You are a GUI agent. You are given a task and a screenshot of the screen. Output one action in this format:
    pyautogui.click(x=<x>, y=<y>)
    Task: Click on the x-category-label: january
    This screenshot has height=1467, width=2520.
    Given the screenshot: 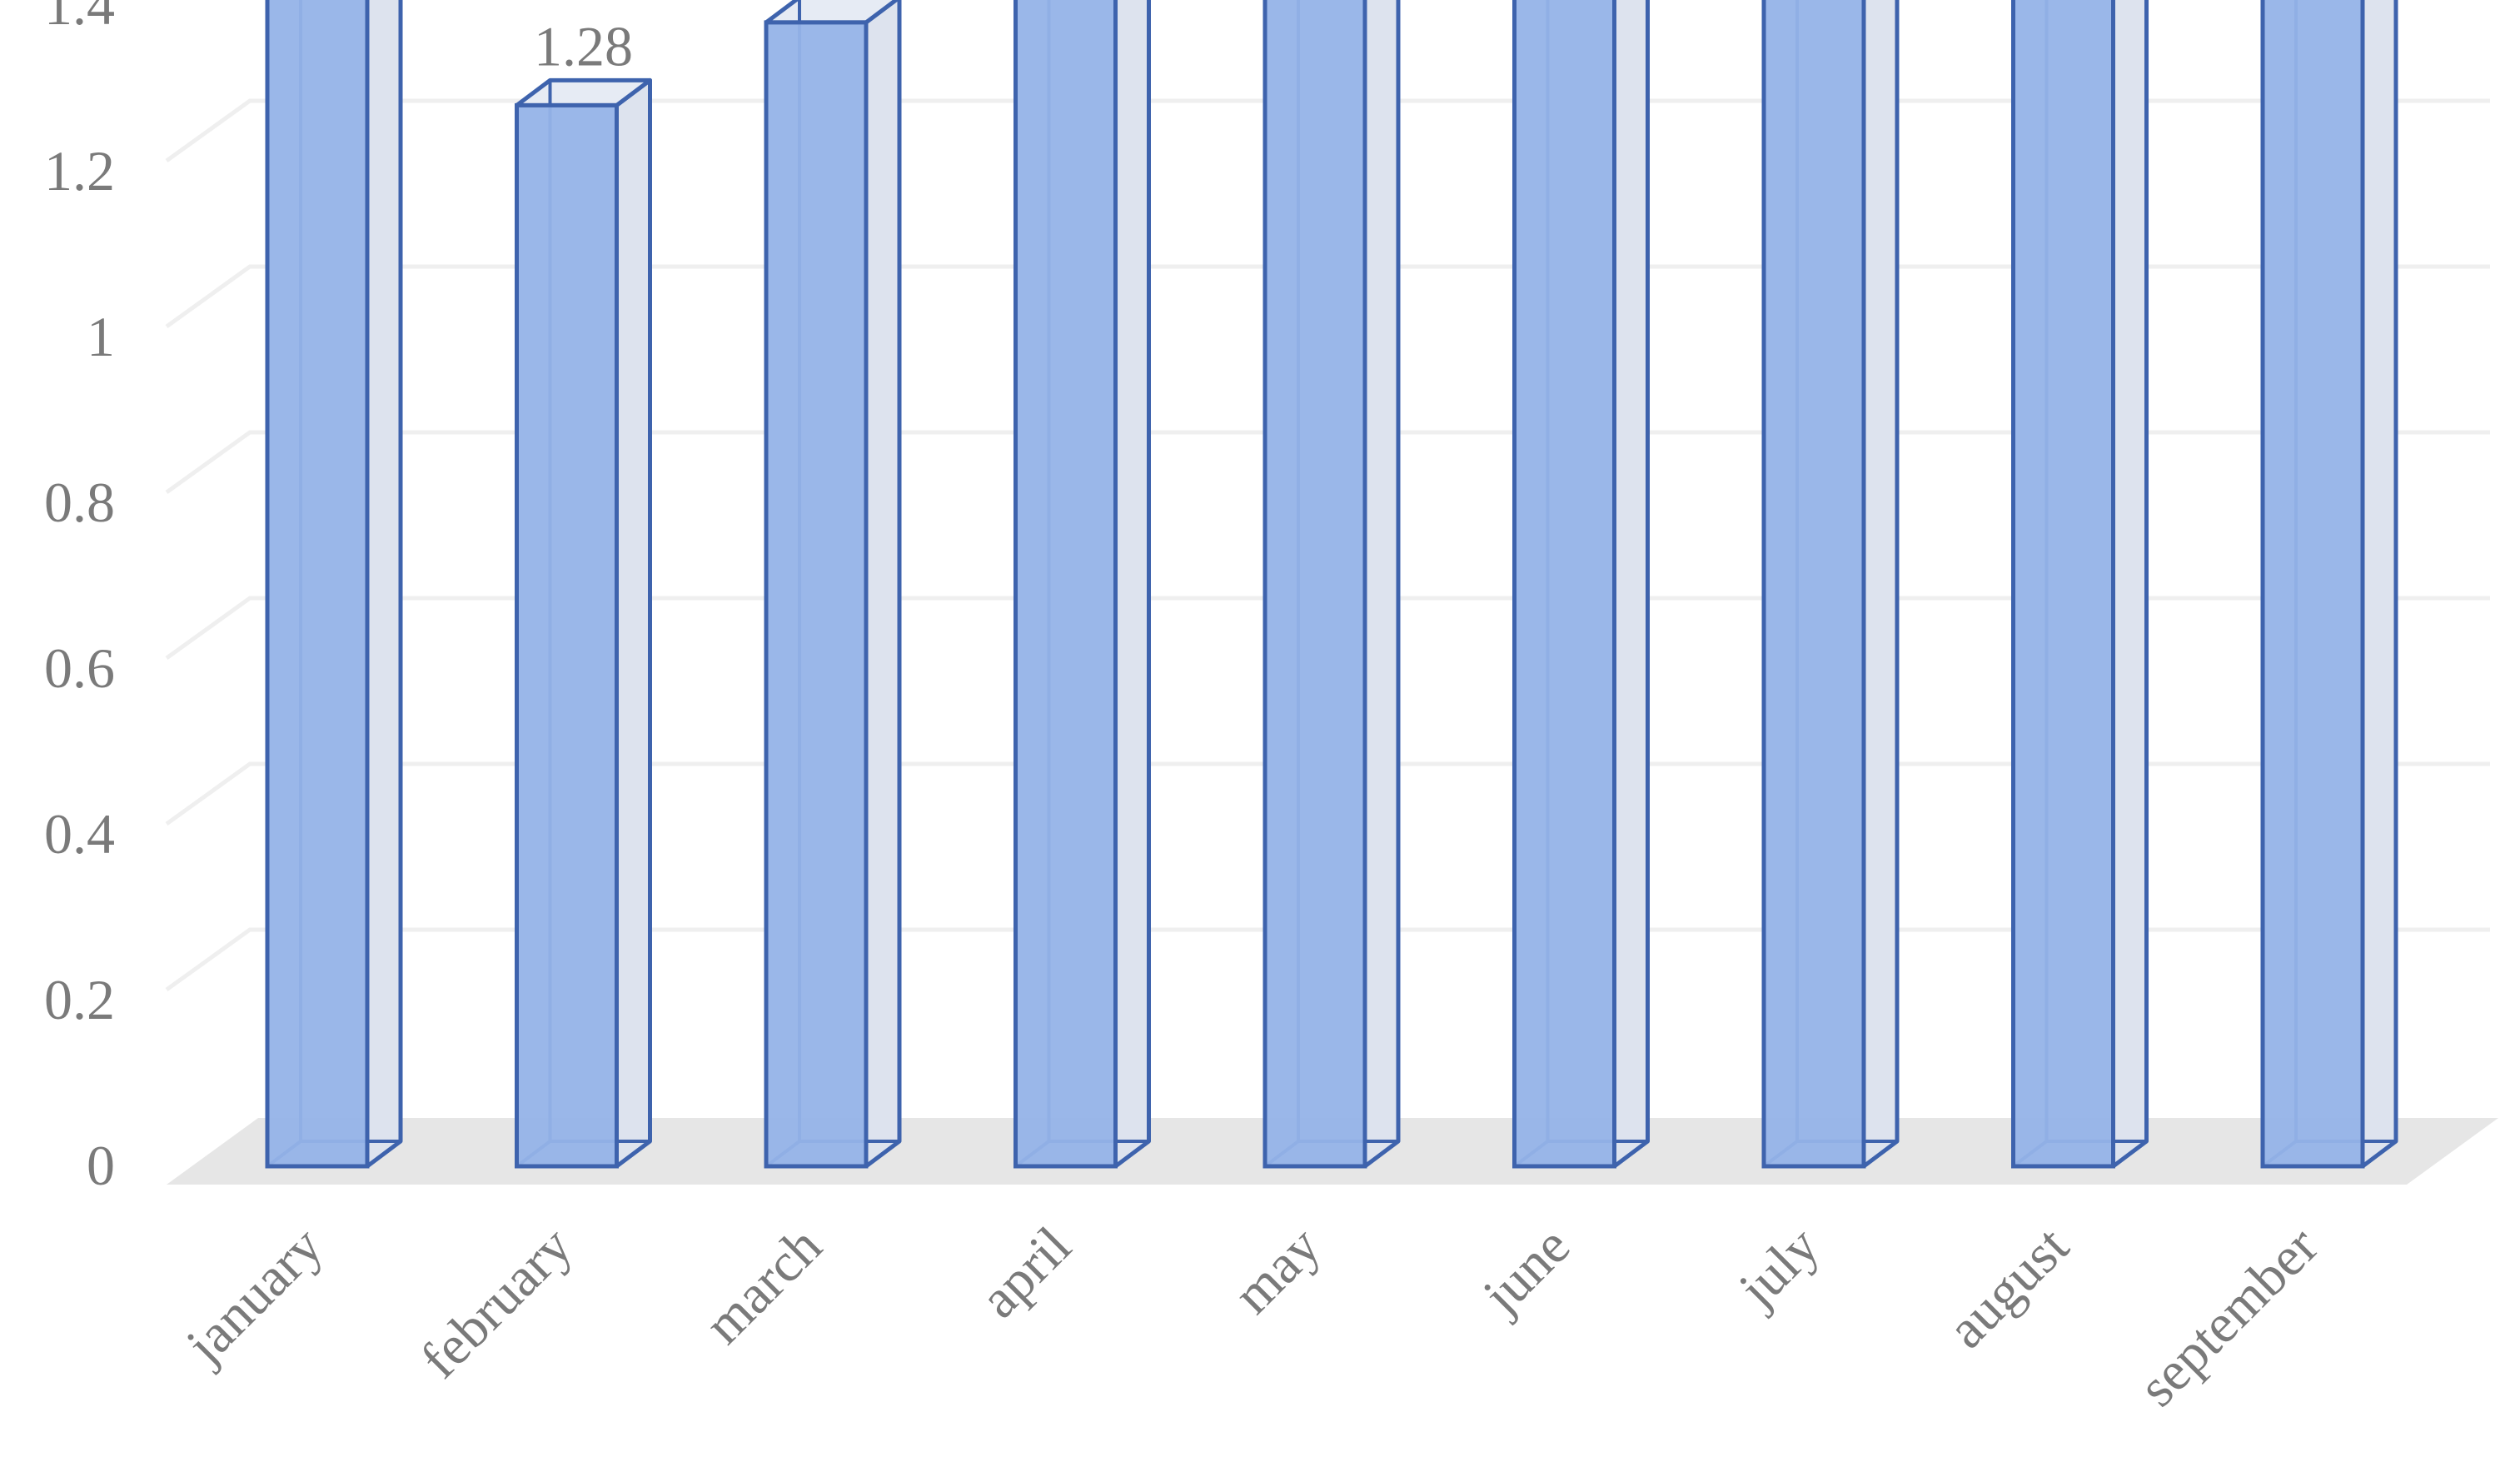 What is the action you would take?
    pyautogui.click(x=254, y=1295)
    